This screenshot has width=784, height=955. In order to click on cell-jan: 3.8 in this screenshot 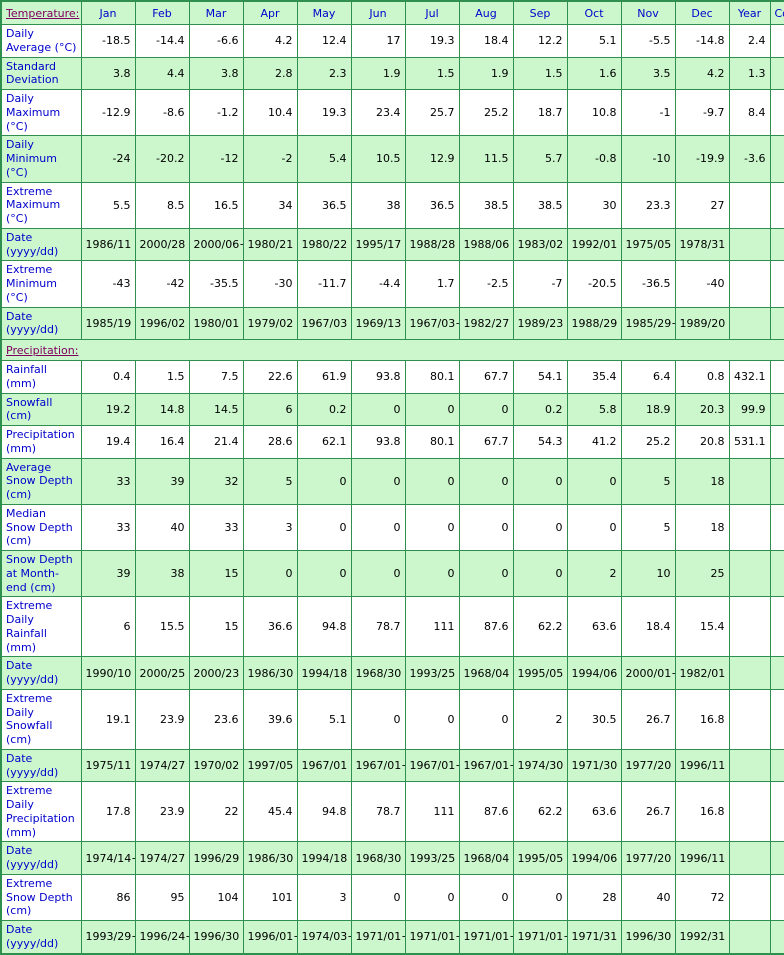, I will do `click(108, 73)`.